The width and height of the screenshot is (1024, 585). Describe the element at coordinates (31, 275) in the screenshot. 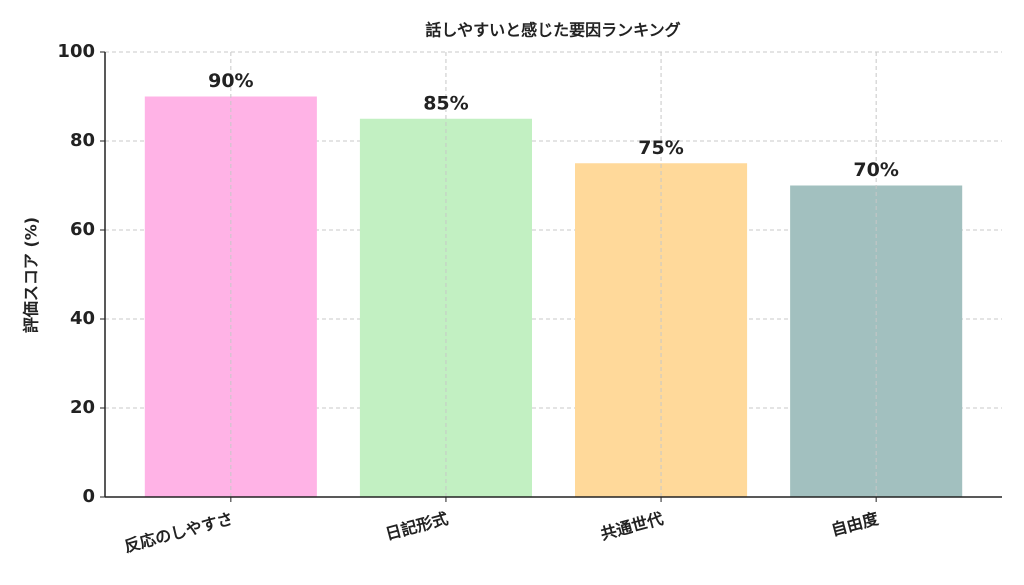

I see `y-axis-label: 評価スコア (%)` at that location.